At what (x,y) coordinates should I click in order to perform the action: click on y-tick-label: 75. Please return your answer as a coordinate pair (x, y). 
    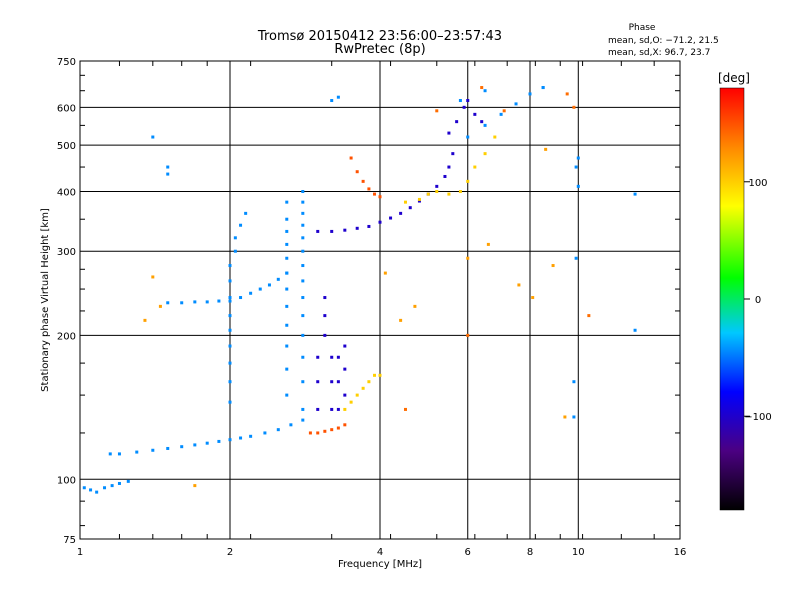
    Looking at the image, I should click on (69, 540).